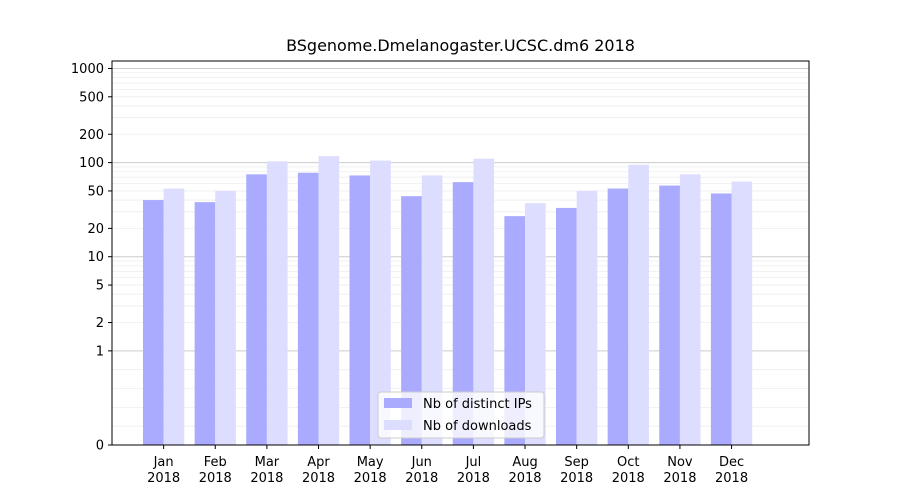 Image resolution: width=900 pixels, height=500 pixels. I want to click on x-tick-label-month: Dec, so click(731, 462).